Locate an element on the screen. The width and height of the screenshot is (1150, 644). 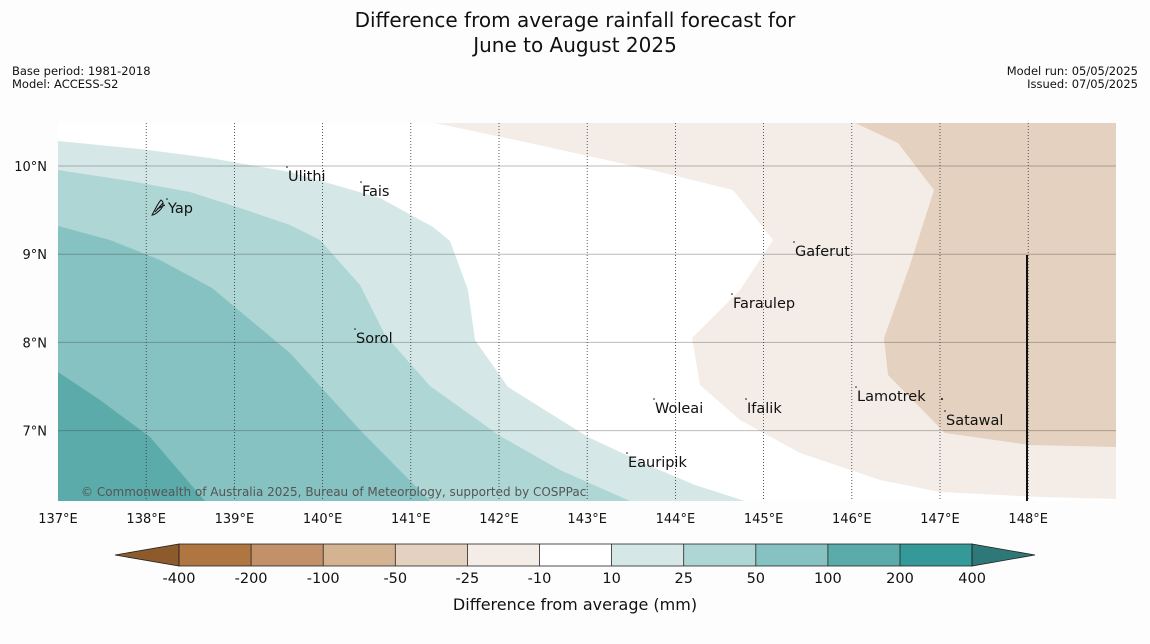
latitude-label: 9°N is located at coordinates (35, 255).